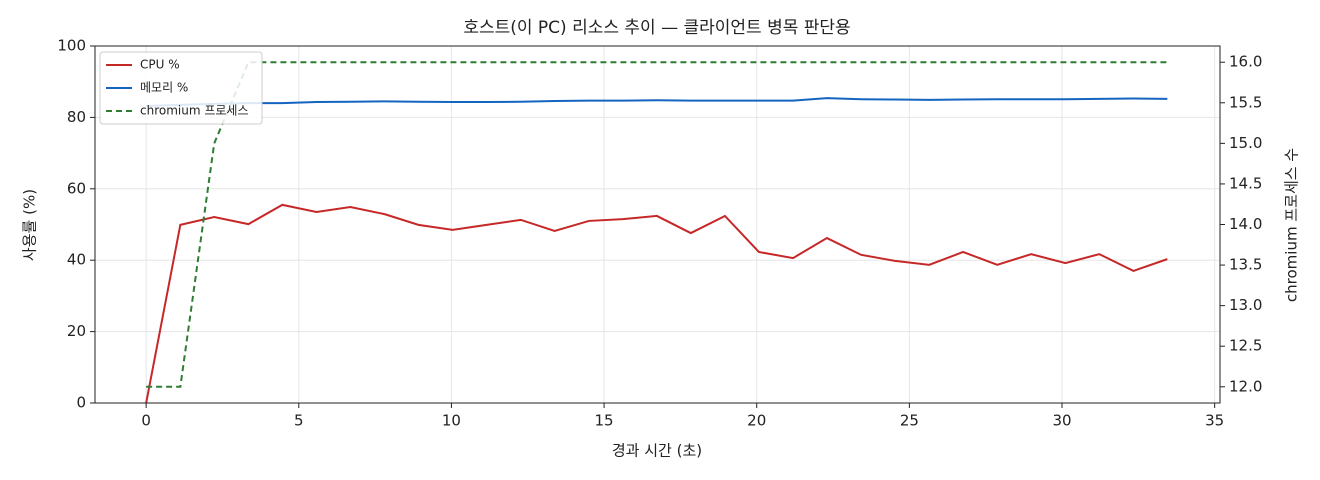  I want to click on x-tick-label: 15, so click(604, 421).